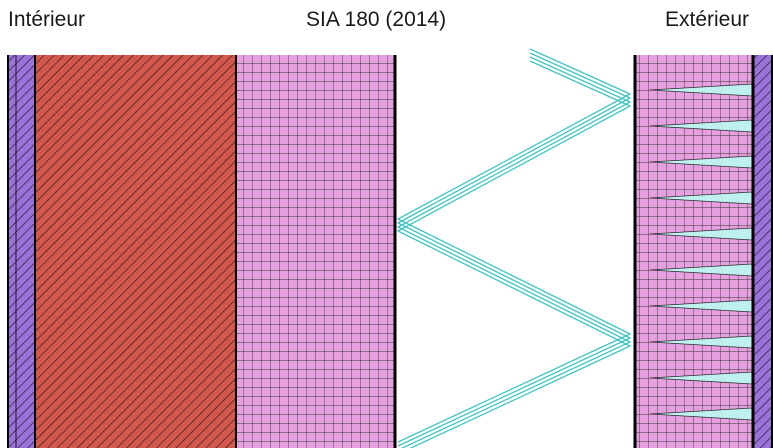 The height and width of the screenshot is (448, 773). Describe the element at coordinates (376, 19) in the screenshot. I see `diagram-title: SIA 180 (2014)` at that location.